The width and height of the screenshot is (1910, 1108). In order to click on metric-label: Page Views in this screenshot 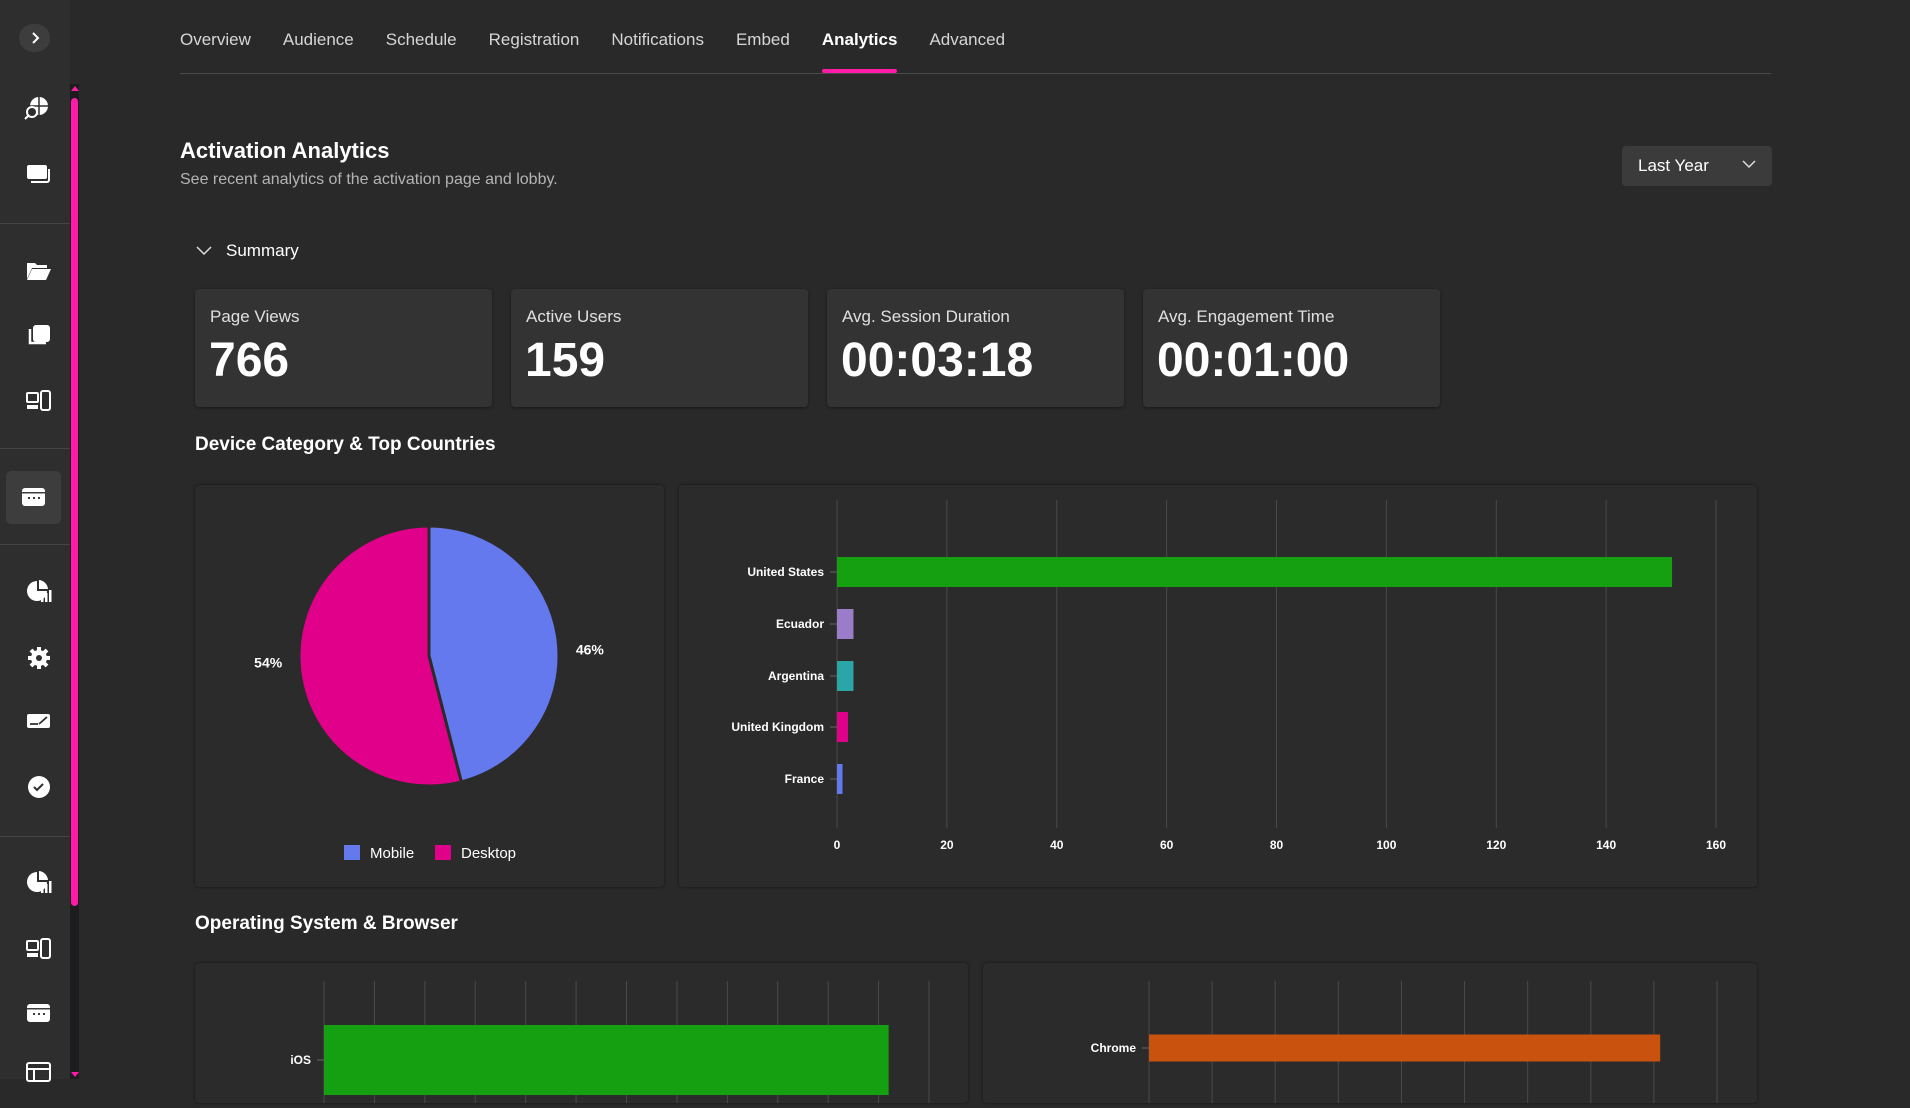, I will do `click(255, 316)`.